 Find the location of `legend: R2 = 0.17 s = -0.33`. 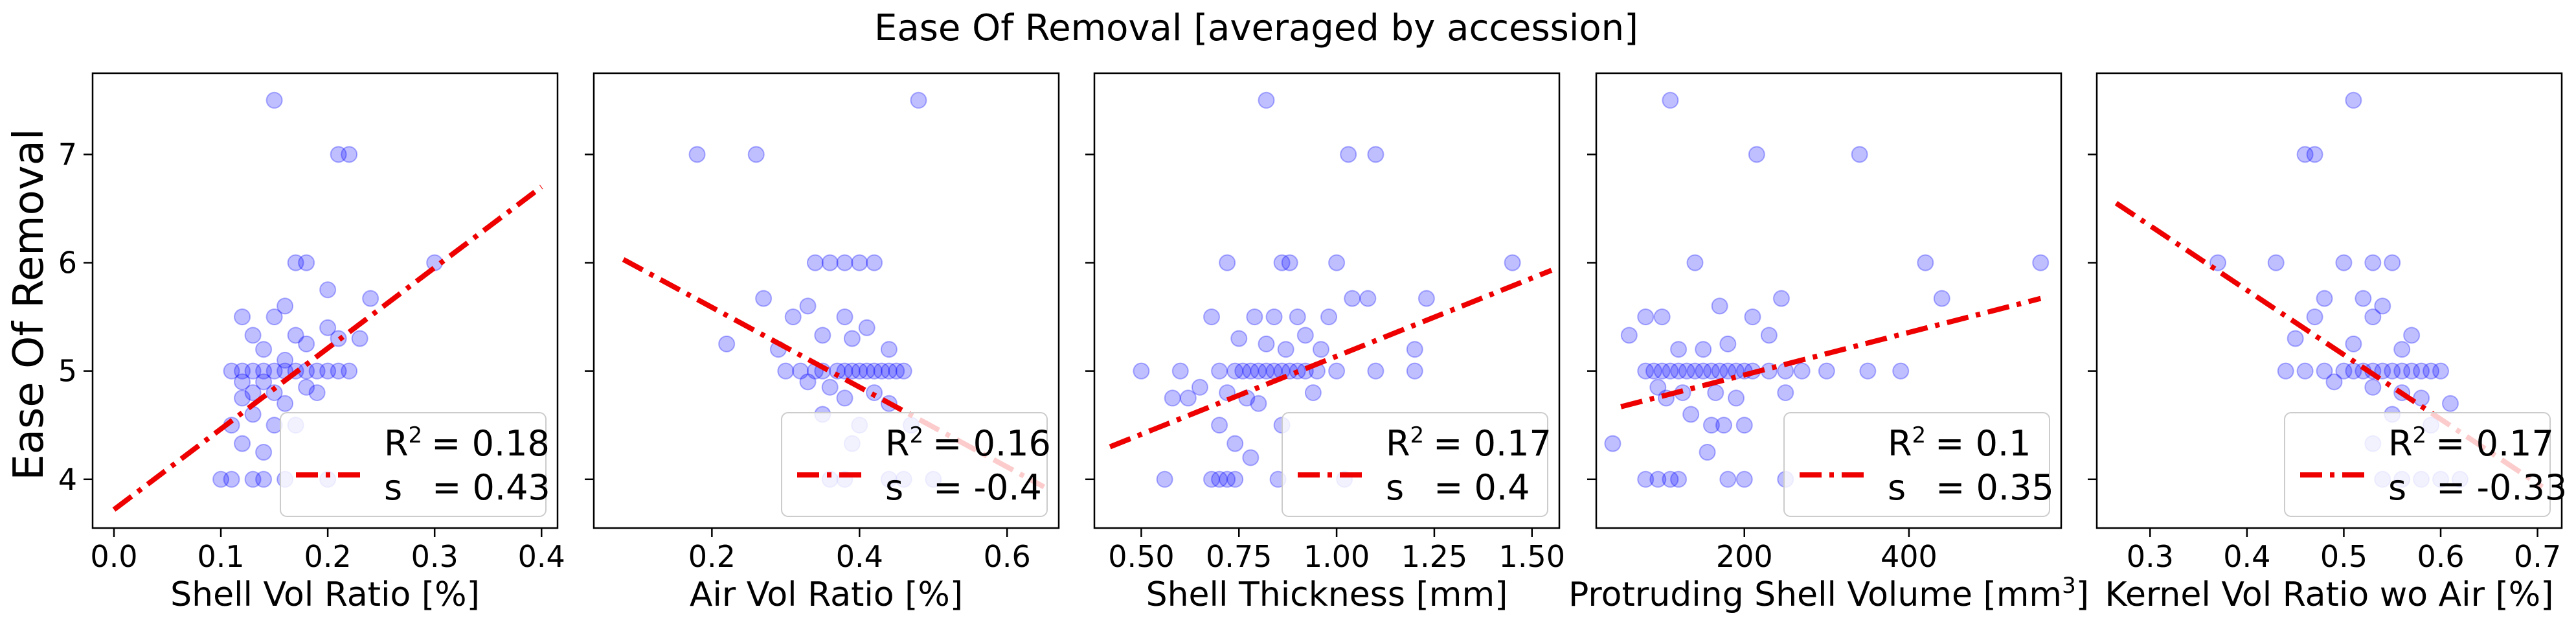

legend: R2 = 0.17 s = -0.33 is located at coordinates (2425, 464).